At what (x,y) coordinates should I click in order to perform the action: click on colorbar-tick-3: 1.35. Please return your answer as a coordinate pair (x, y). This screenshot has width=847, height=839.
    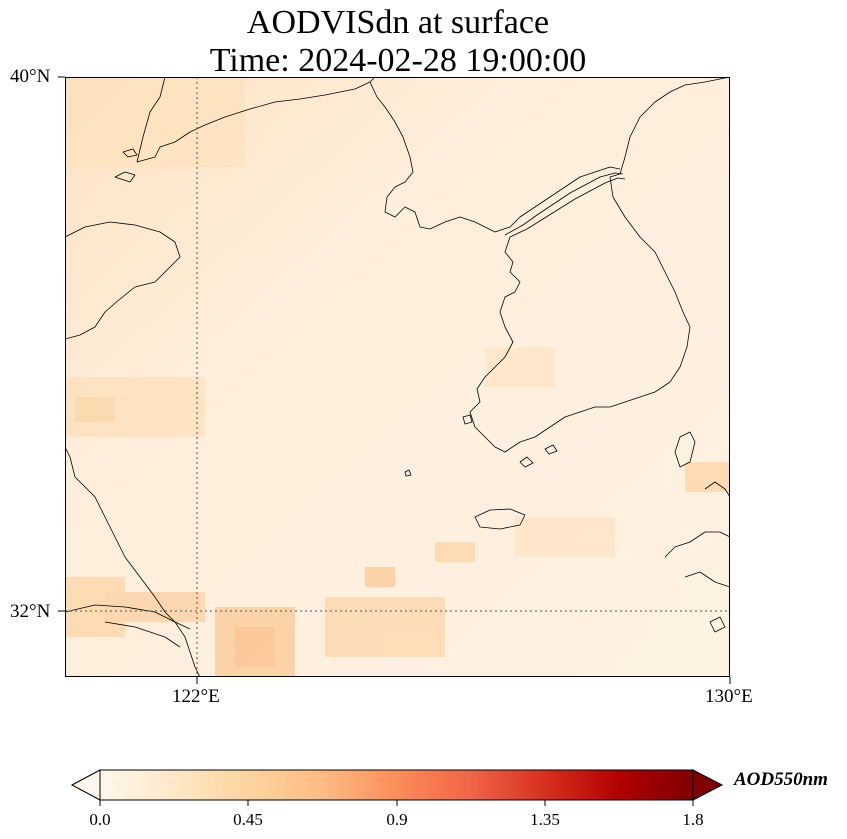
    Looking at the image, I should click on (545, 819).